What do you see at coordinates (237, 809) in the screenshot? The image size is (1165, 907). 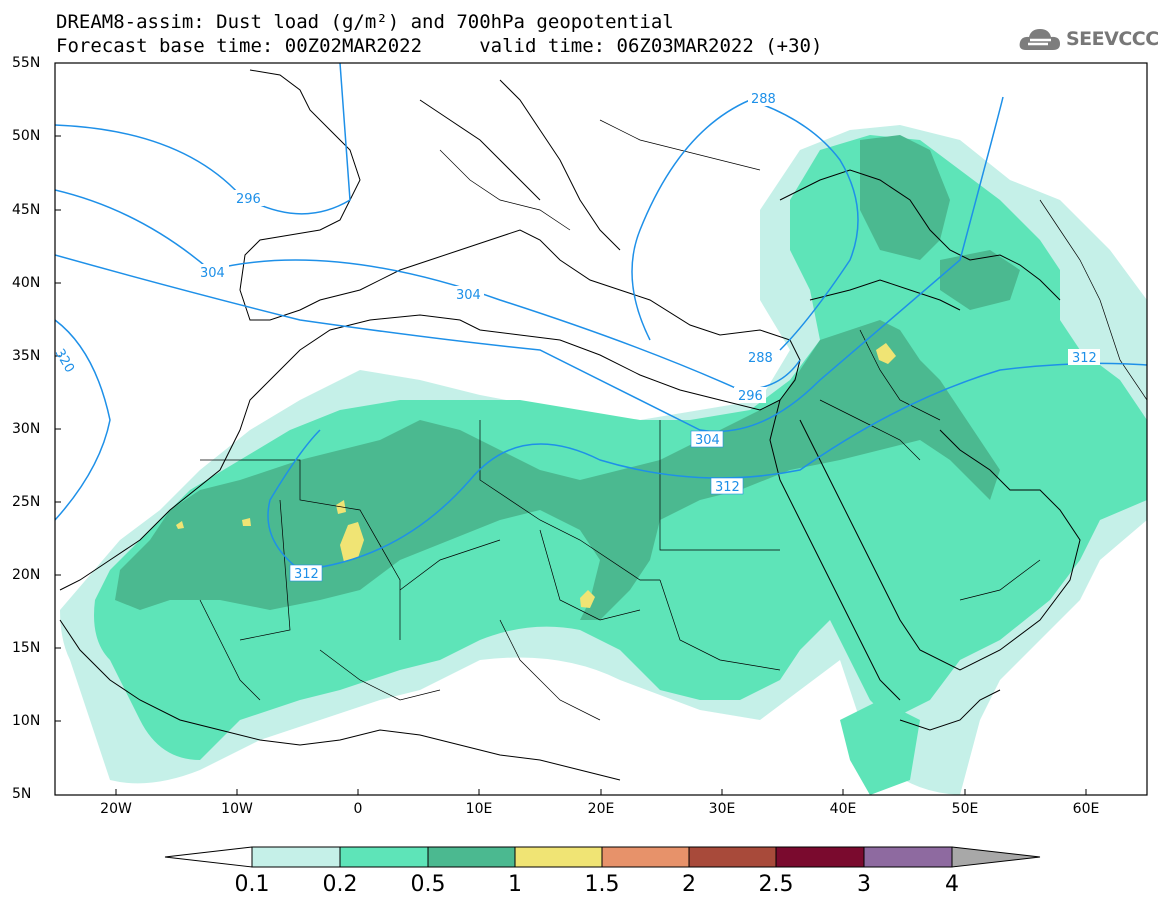 I see `lon-label: 10W` at bounding box center [237, 809].